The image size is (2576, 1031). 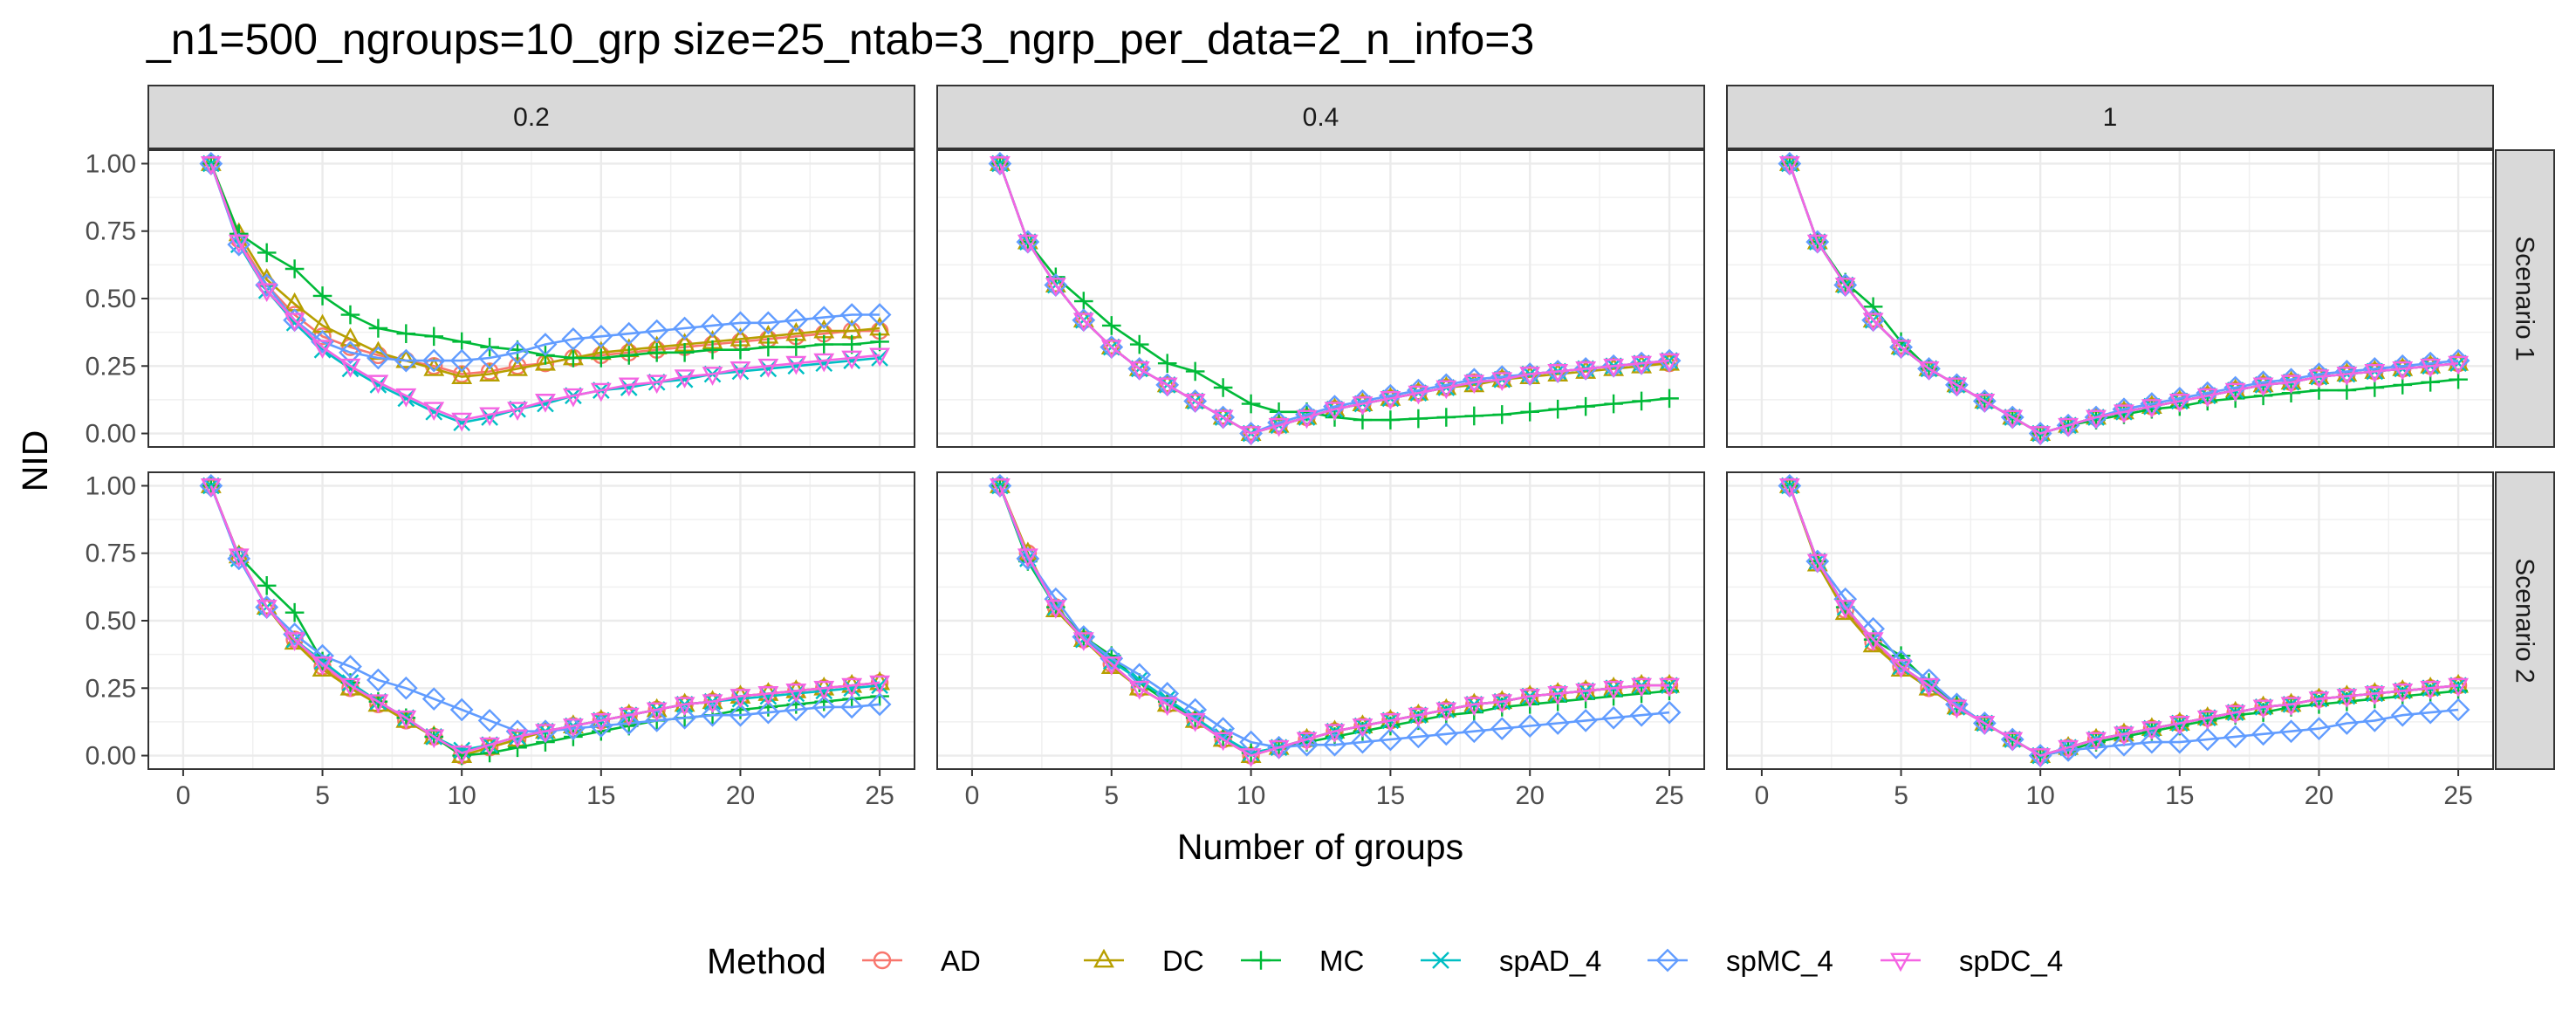 I want to click on x-tick-label: 10, so click(x=462, y=795).